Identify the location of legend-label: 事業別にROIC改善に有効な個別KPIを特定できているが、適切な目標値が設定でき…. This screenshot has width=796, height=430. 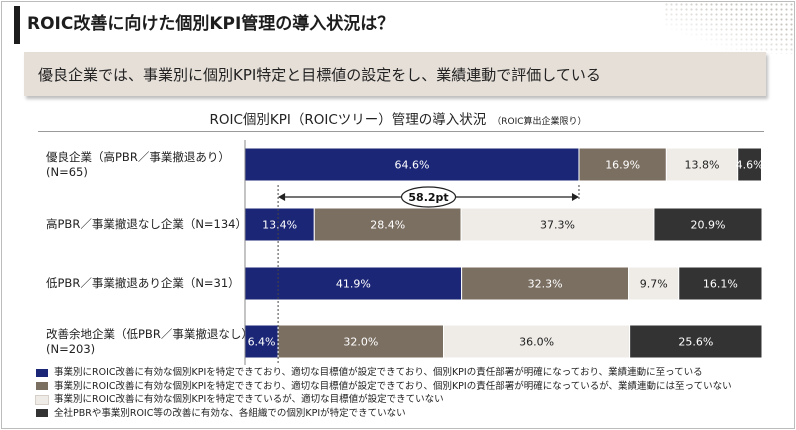
(249, 399).